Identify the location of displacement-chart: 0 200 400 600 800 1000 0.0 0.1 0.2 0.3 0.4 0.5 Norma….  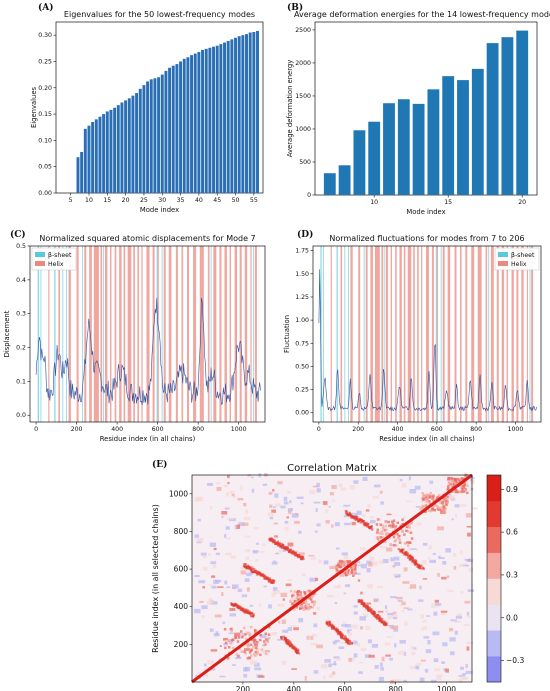
(134, 338).